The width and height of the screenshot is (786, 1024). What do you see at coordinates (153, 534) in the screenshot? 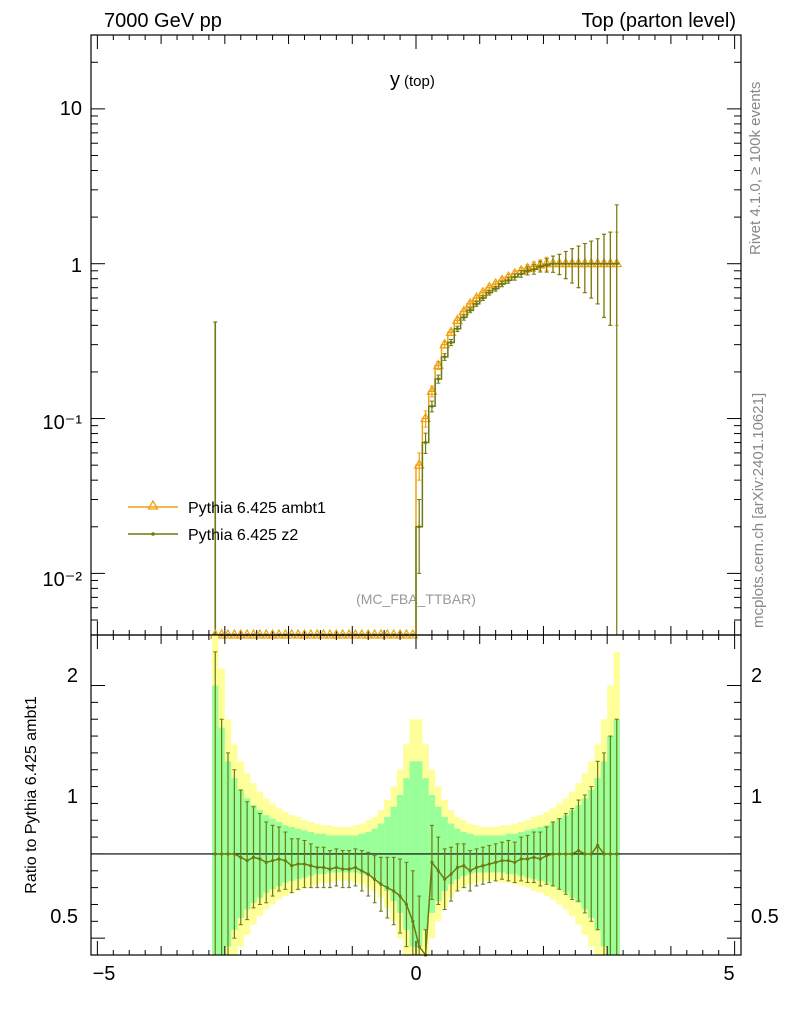
I see `legend-marker-z2` at bounding box center [153, 534].